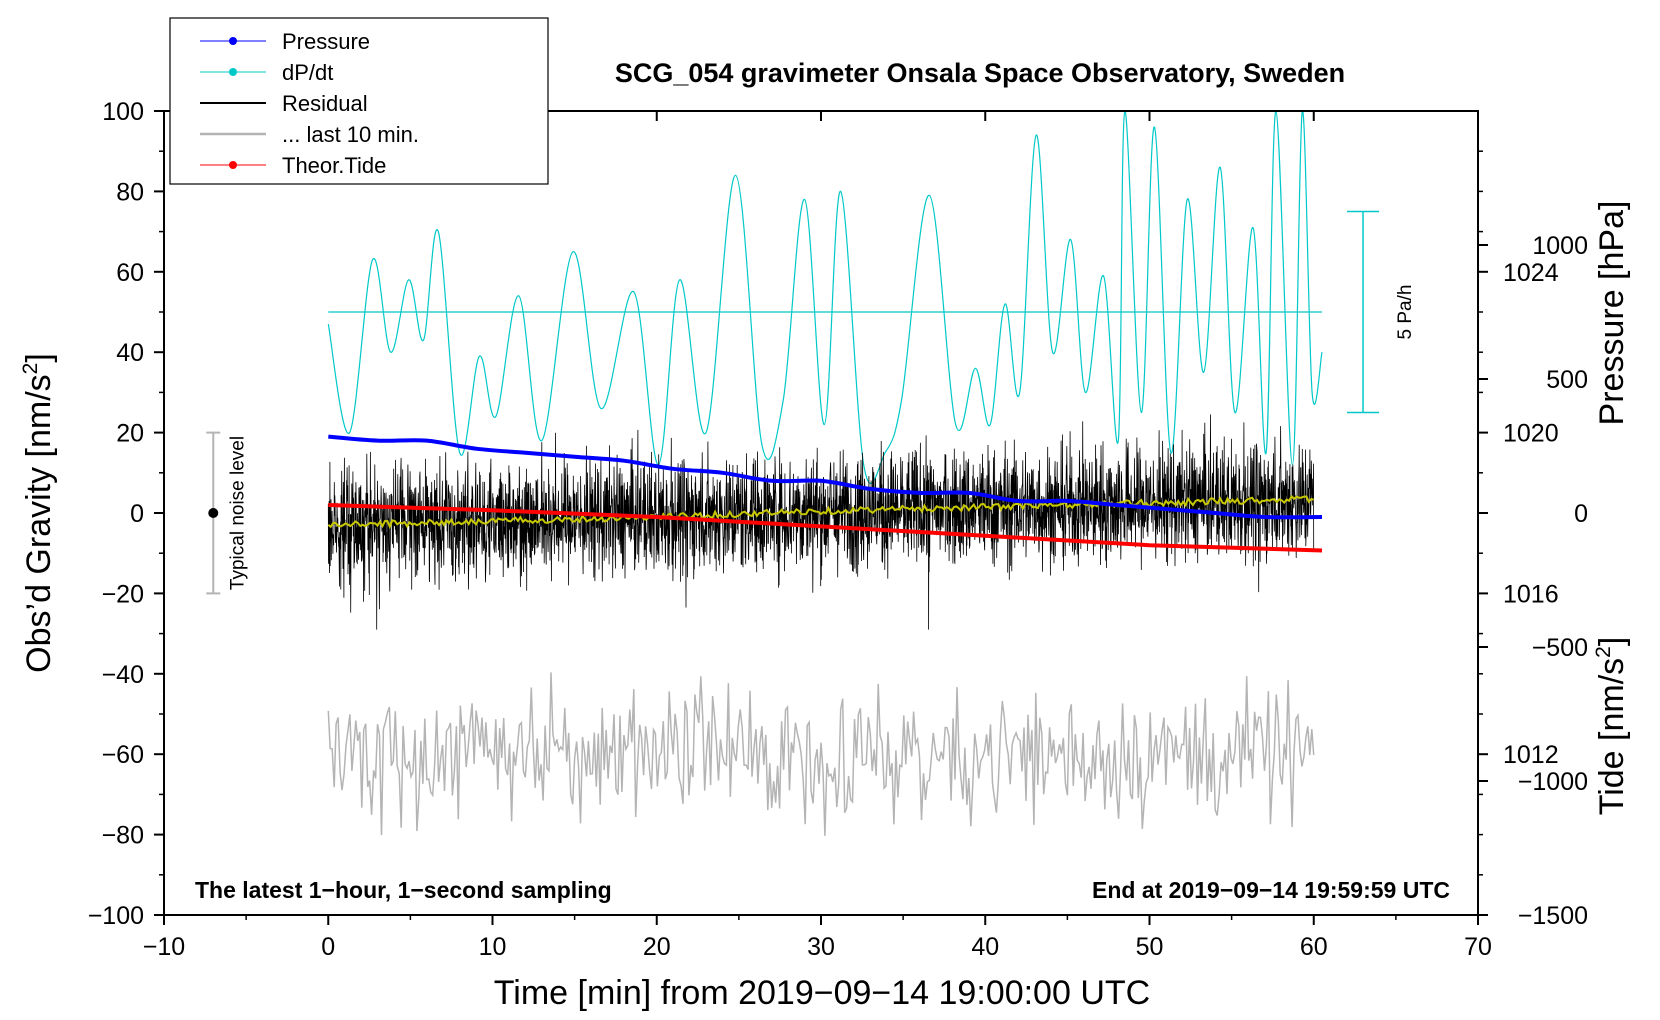 The height and width of the screenshot is (1020, 1660). Describe the element at coordinates (350, 134) in the screenshot. I see `legend-label: ... last 10 min.` at that location.